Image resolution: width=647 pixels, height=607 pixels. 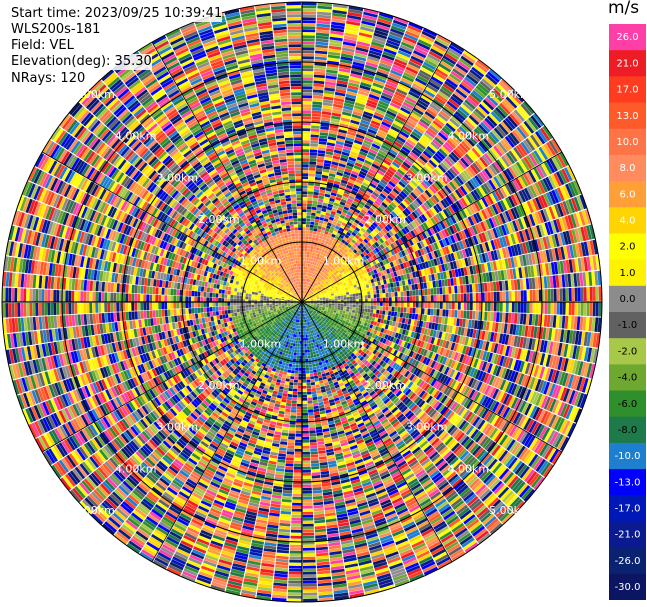 I want to click on colorbar-tick-label: 2.0, so click(x=628, y=247).